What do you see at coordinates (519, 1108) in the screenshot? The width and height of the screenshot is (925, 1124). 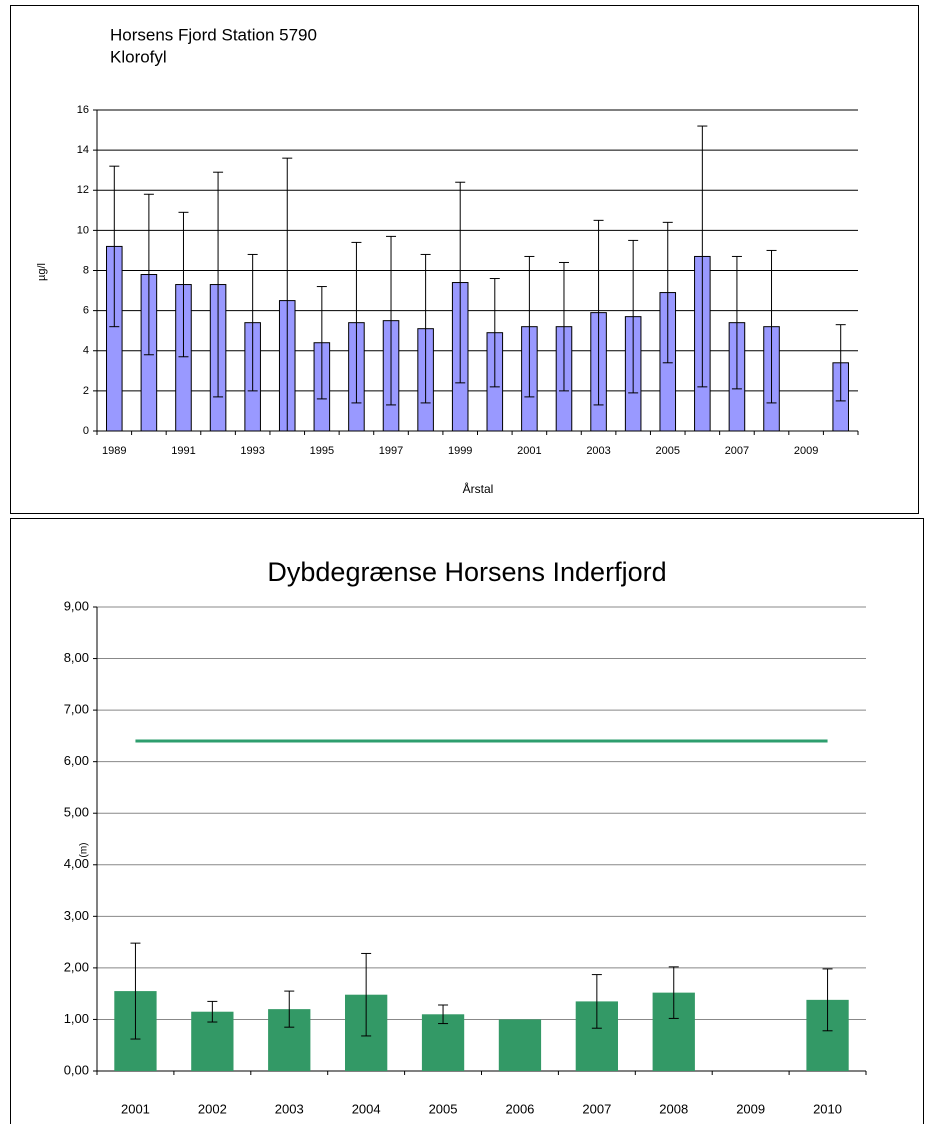 I see `x-tick-label: 2006` at bounding box center [519, 1108].